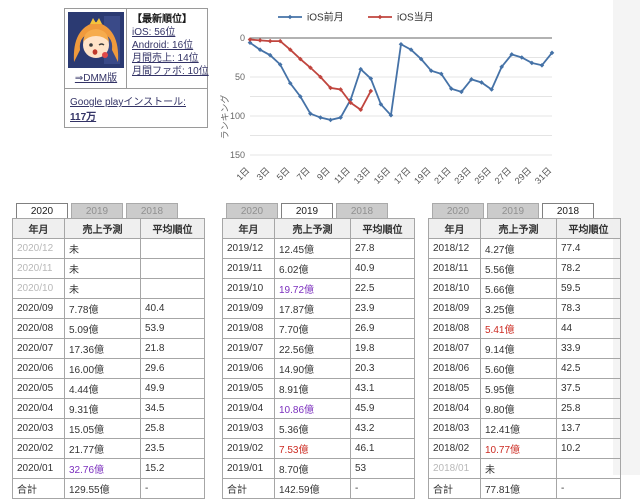 The height and width of the screenshot is (499, 640). I want to click on google-play-installs-link: Google playインストール: 117万, so click(128, 110).